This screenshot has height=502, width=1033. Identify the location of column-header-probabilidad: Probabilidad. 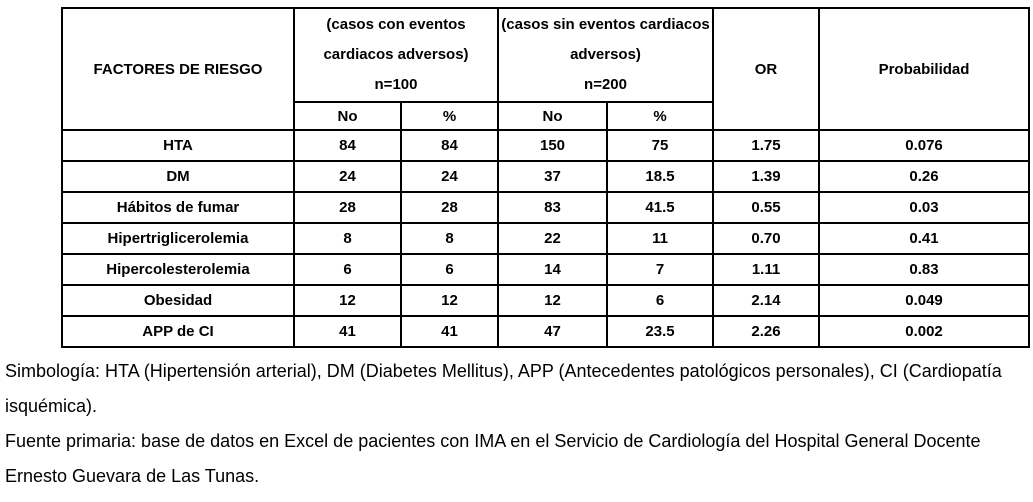
(924, 69).